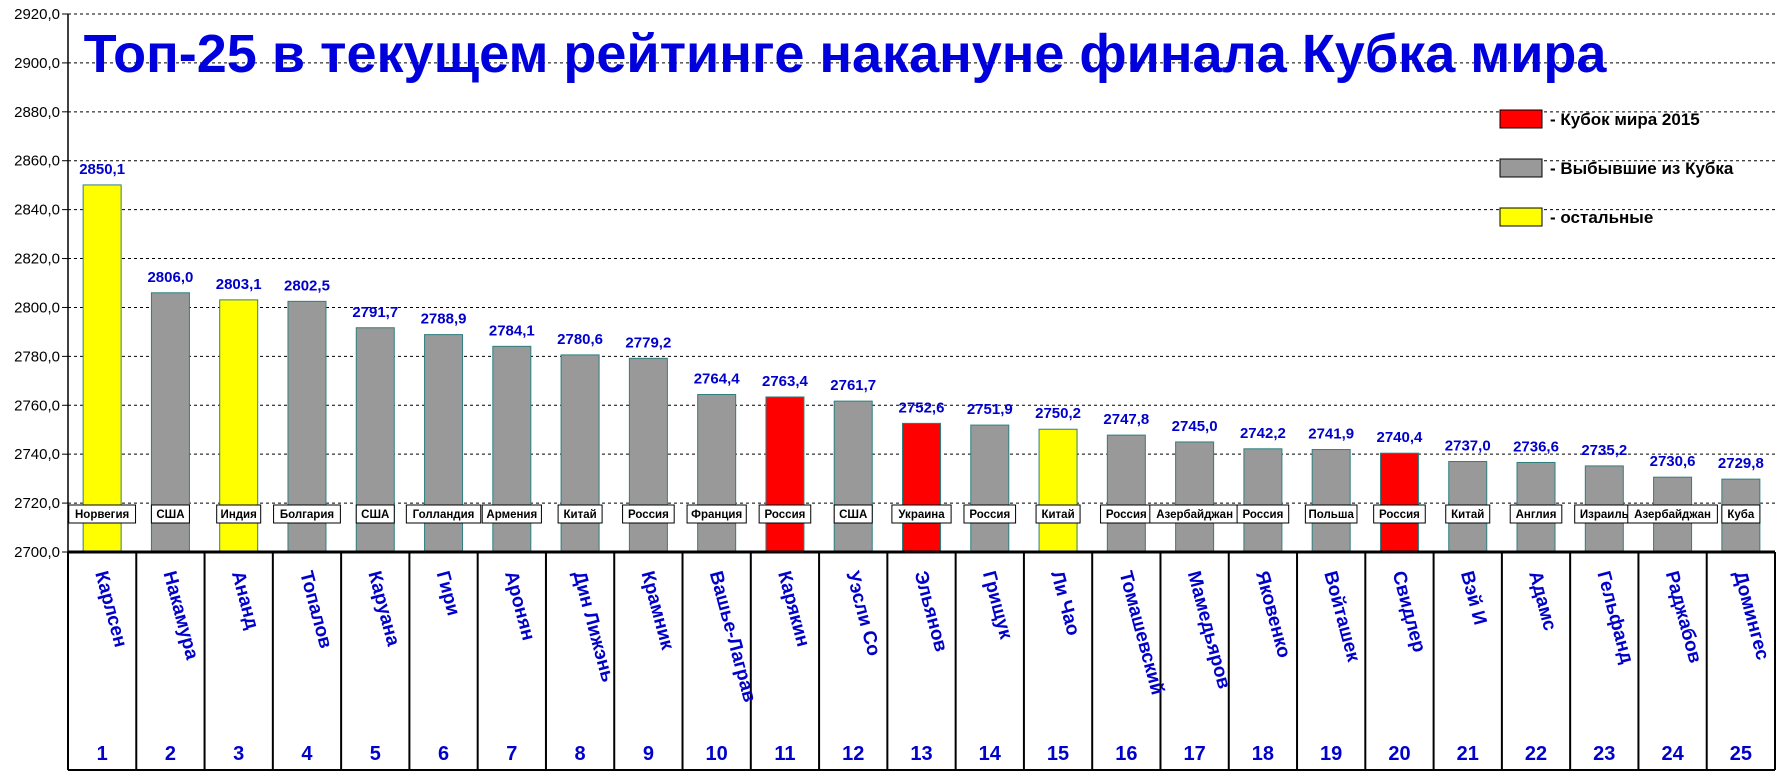 The image size is (1779, 782). What do you see at coordinates (37, 503) in the screenshot?
I see `y-tick-label: 2720,0` at bounding box center [37, 503].